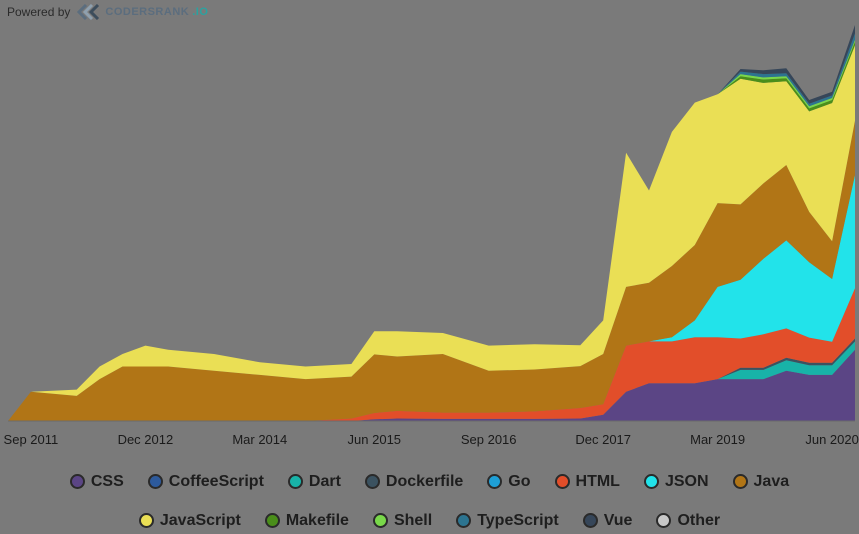 This screenshot has width=859, height=534. What do you see at coordinates (618, 520) in the screenshot?
I see `legend-label: Vue` at bounding box center [618, 520].